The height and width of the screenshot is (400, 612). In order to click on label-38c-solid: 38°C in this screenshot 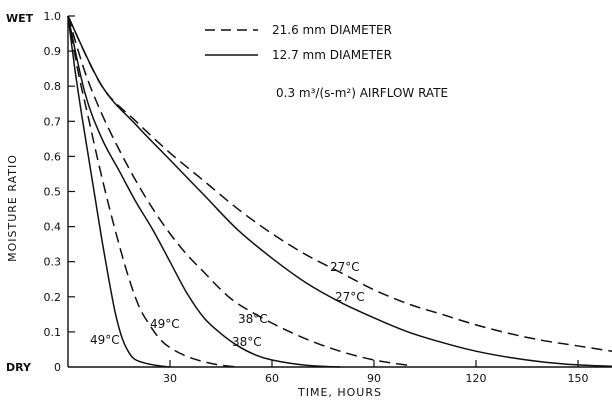, I will do `click(247, 342)`.